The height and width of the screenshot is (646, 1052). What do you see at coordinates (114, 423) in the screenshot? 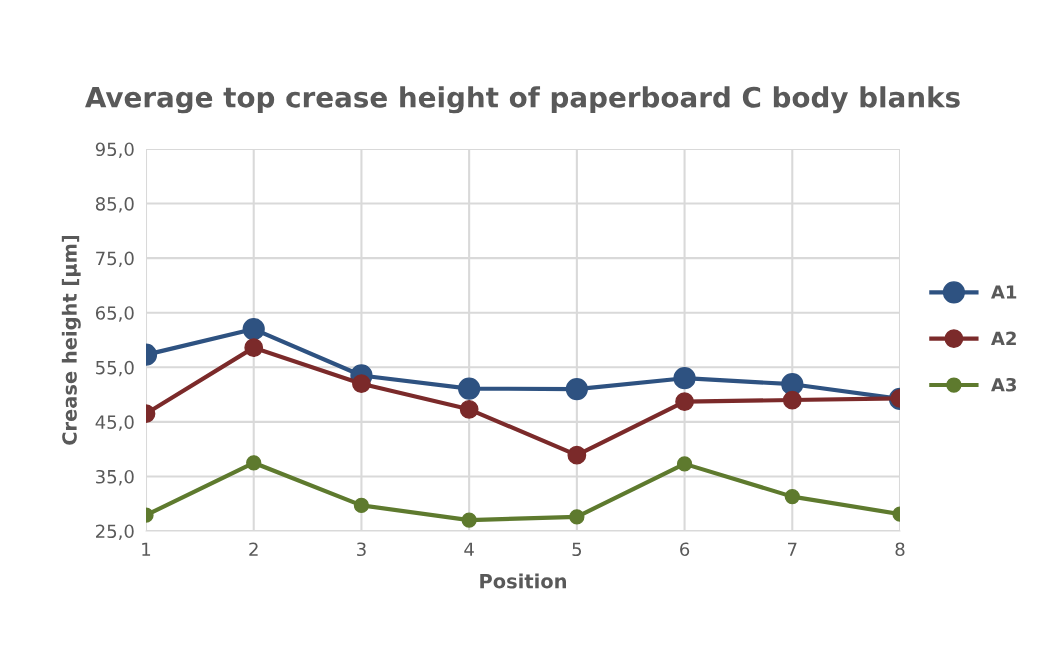
I see `y-tick-label: 45,0` at bounding box center [114, 423].